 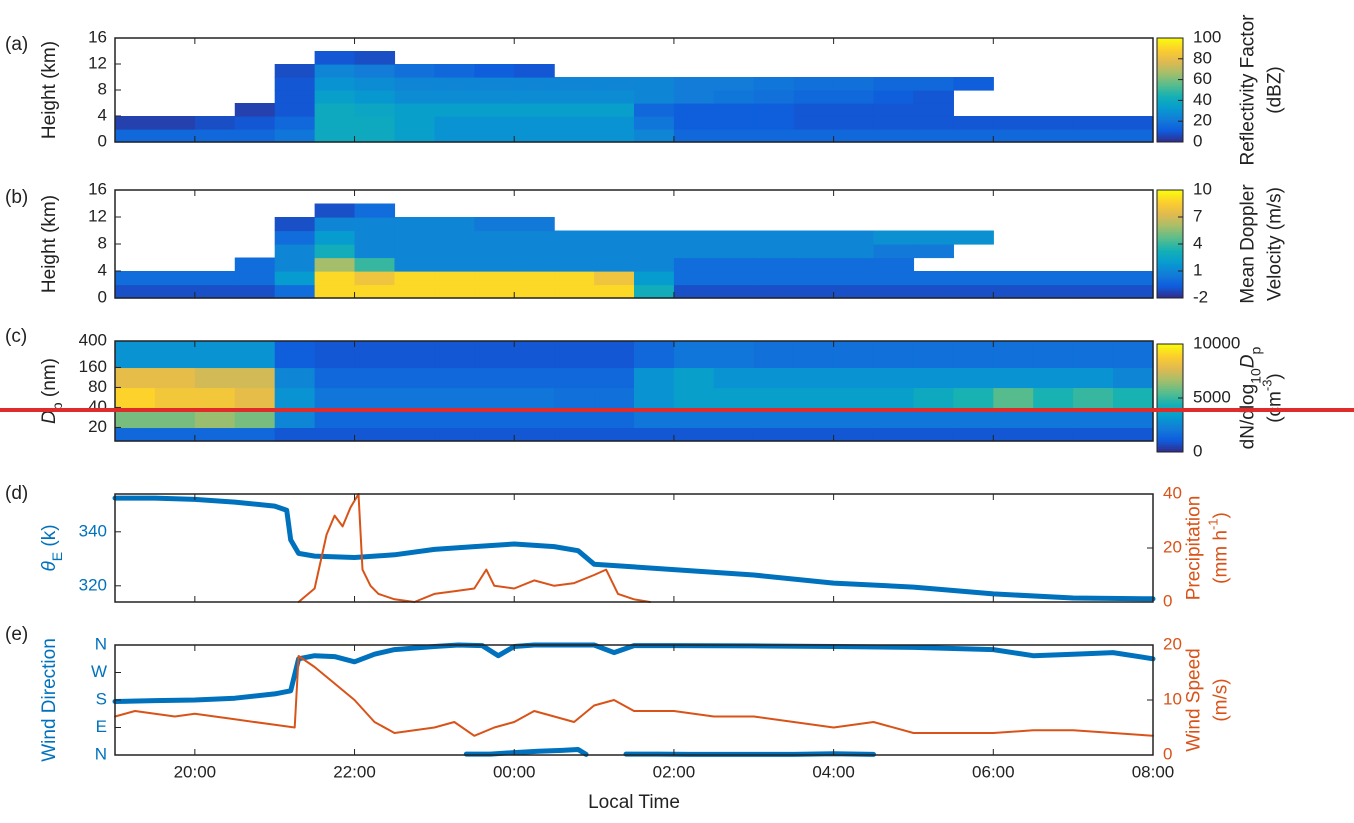 I want to click on panel-label: (b), so click(x=16, y=197).